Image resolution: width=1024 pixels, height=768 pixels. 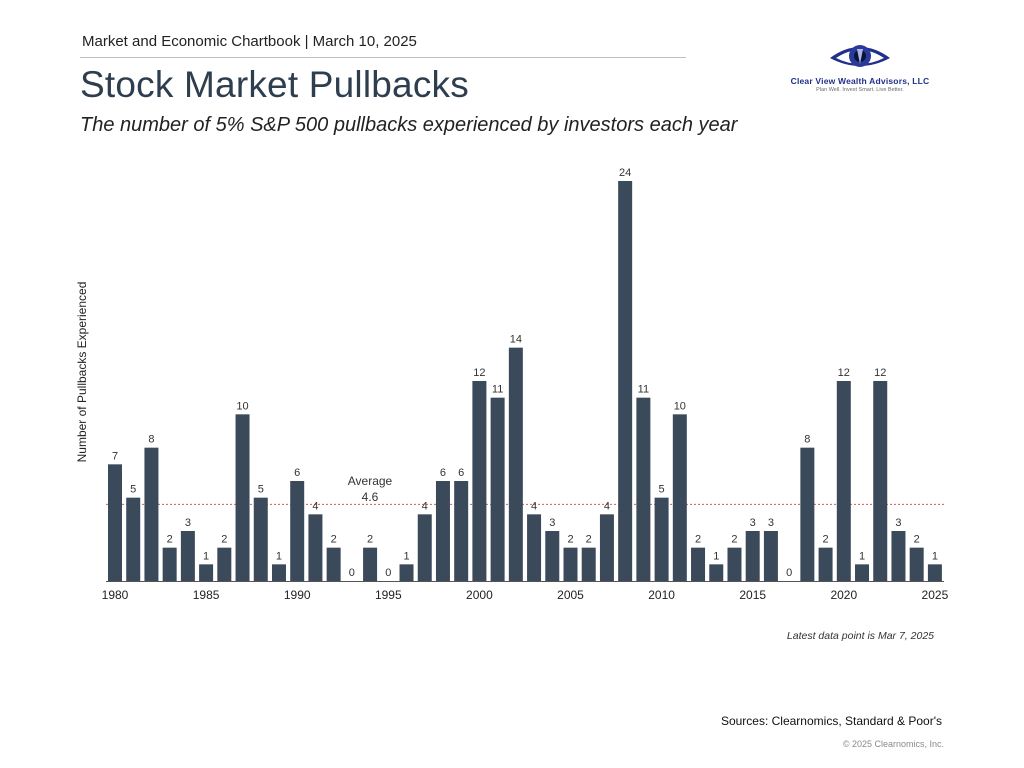 I want to click on x-tick-label: 2005, so click(x=570, y=595).